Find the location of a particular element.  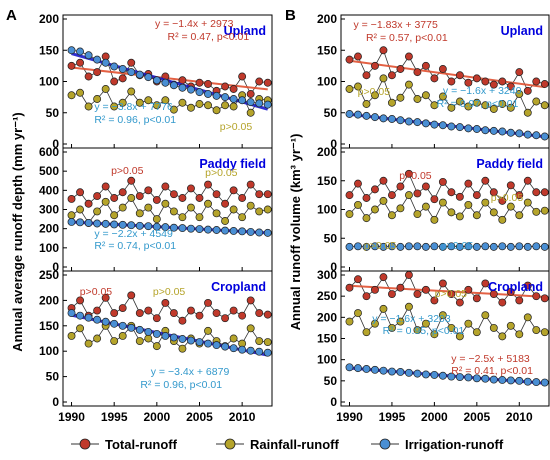

x-tick-label: 2005 is located at coordinates (476, 417).